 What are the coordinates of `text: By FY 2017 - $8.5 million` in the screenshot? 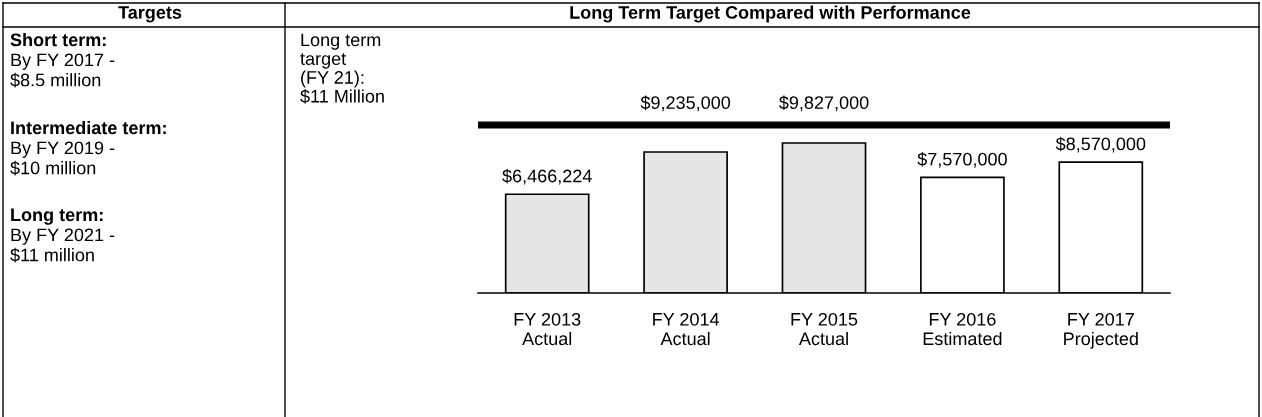 It's located at (62, 70).